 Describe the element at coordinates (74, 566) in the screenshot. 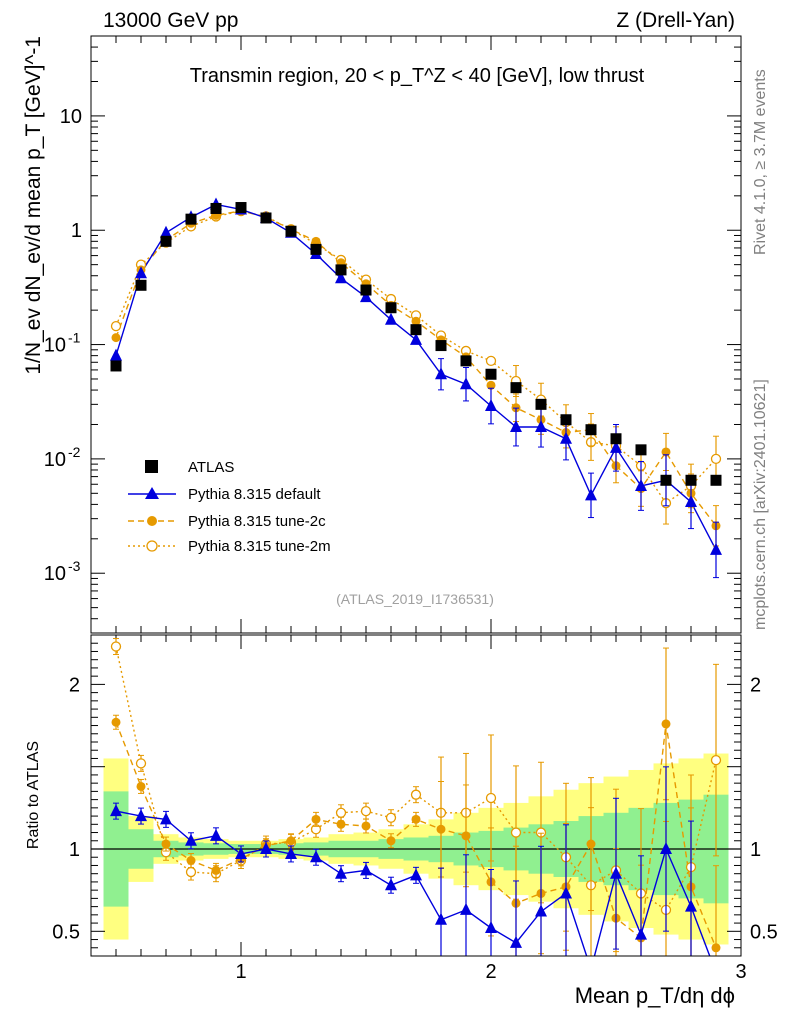

I see `y-tick-exponent: -3` at that location.